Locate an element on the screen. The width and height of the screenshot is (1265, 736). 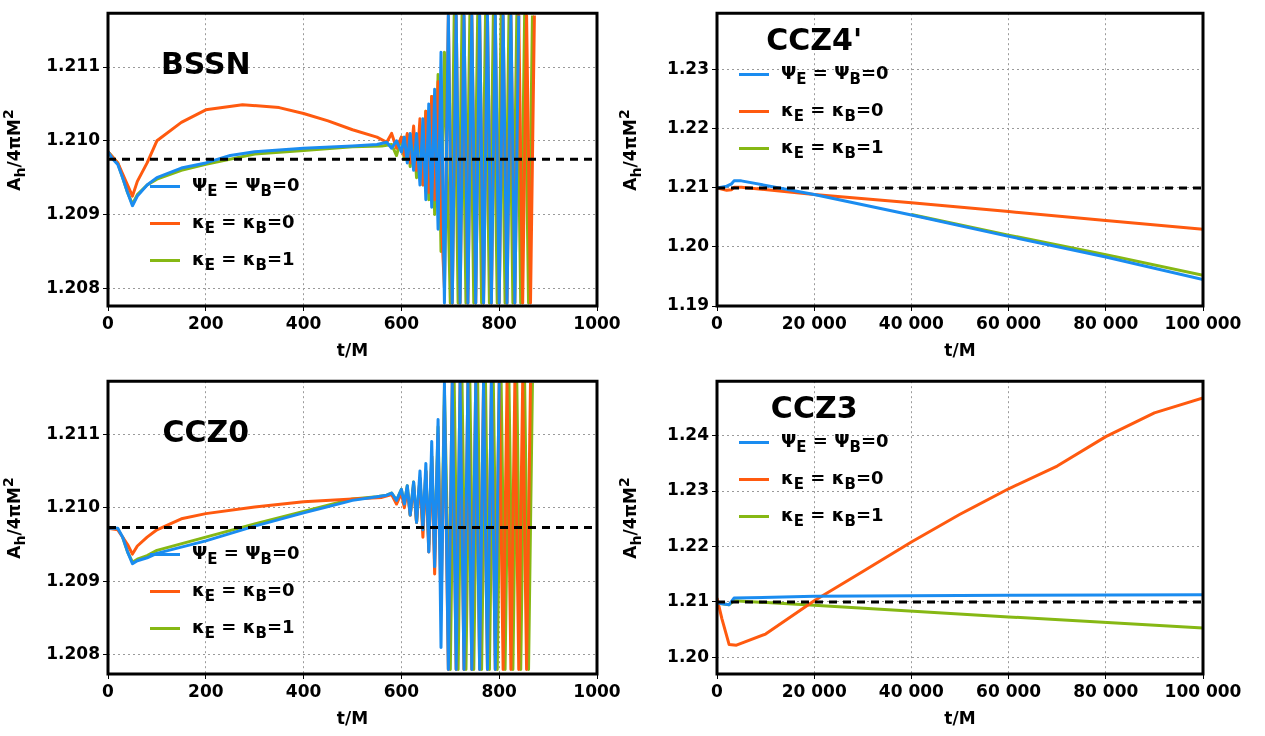
y-tick-label: 1.19 is located at coordinates (688, 304).